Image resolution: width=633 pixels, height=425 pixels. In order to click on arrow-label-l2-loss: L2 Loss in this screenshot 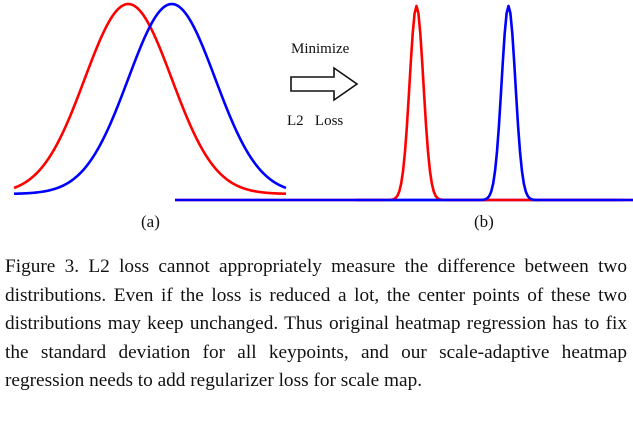, I will do `click(315, 121)`.